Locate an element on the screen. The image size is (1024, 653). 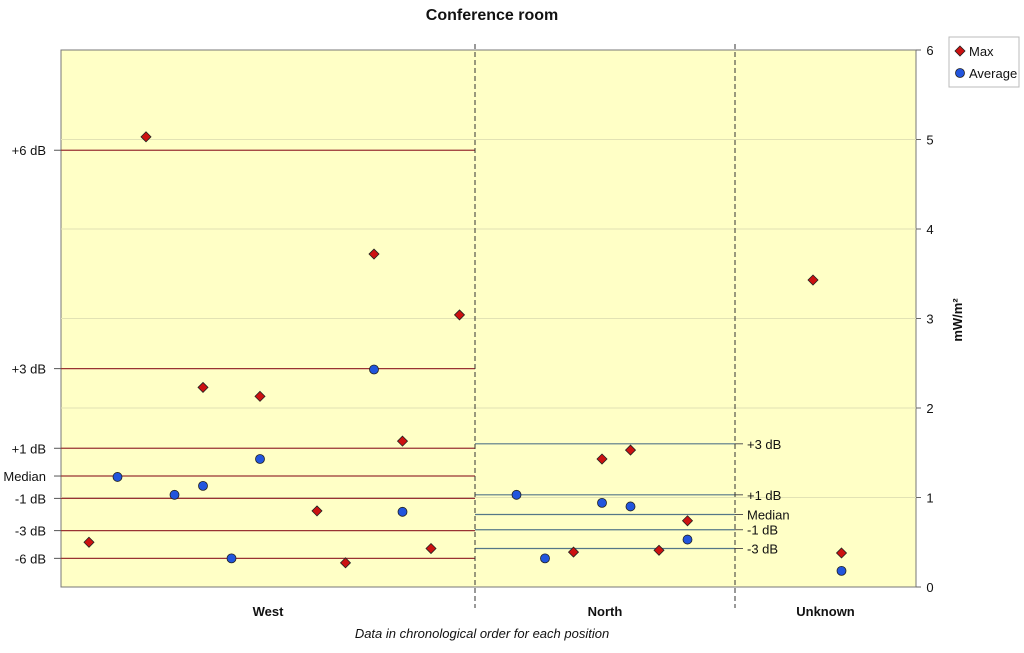
category-label: West is located at coordinates (268, 611).